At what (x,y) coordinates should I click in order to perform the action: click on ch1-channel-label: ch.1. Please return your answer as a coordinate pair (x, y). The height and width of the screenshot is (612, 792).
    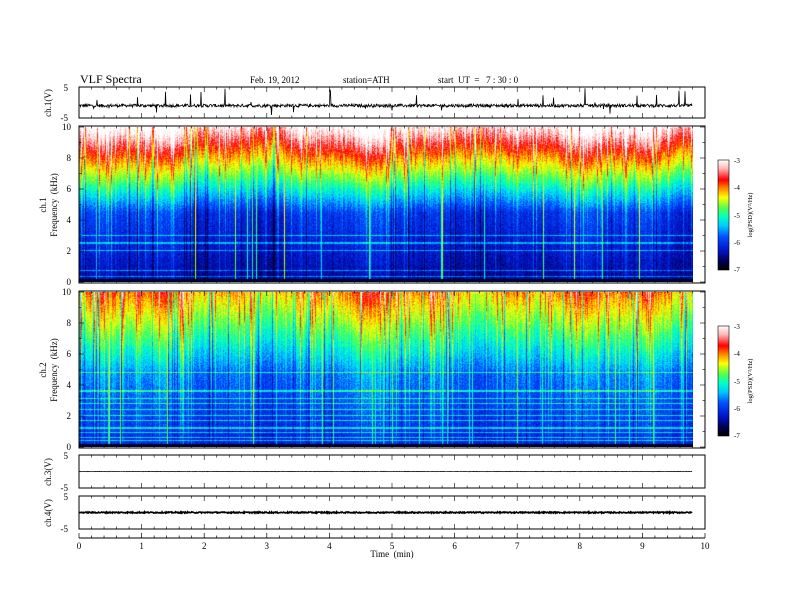
    Looking at the image, I should click on (43, 204).